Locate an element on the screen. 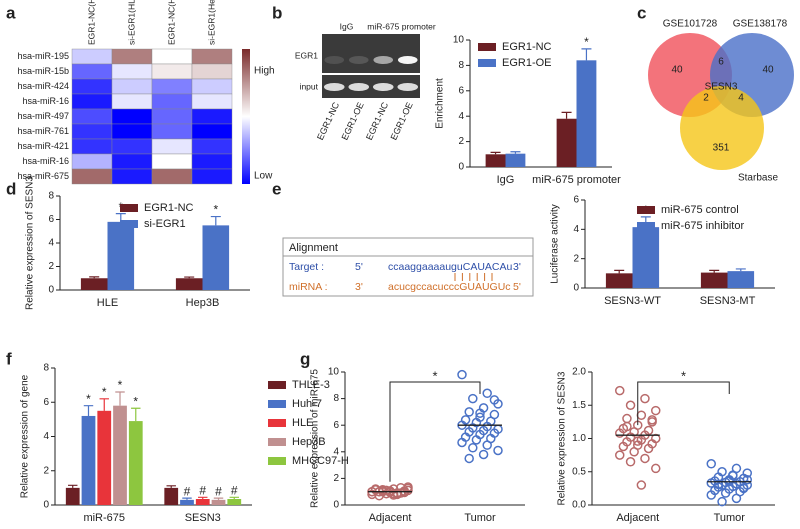  alignment-row-label: Target : is located at coordinates (306, 267).